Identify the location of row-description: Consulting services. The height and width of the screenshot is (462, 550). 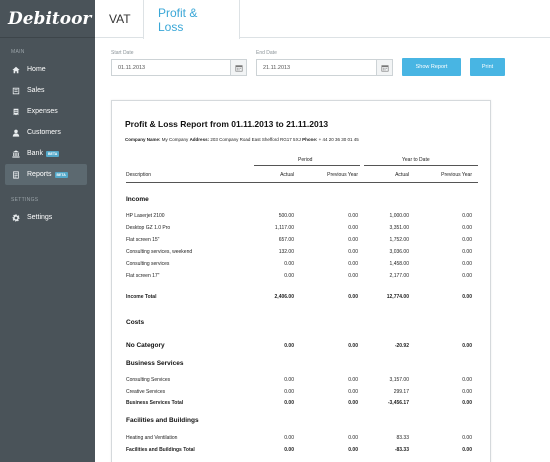
(148, 264).